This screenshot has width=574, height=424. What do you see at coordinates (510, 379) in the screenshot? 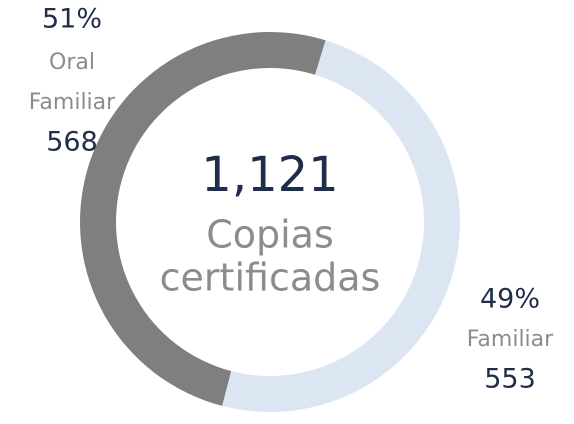
I see `value-label: 553` at bounding box center [510, 379].